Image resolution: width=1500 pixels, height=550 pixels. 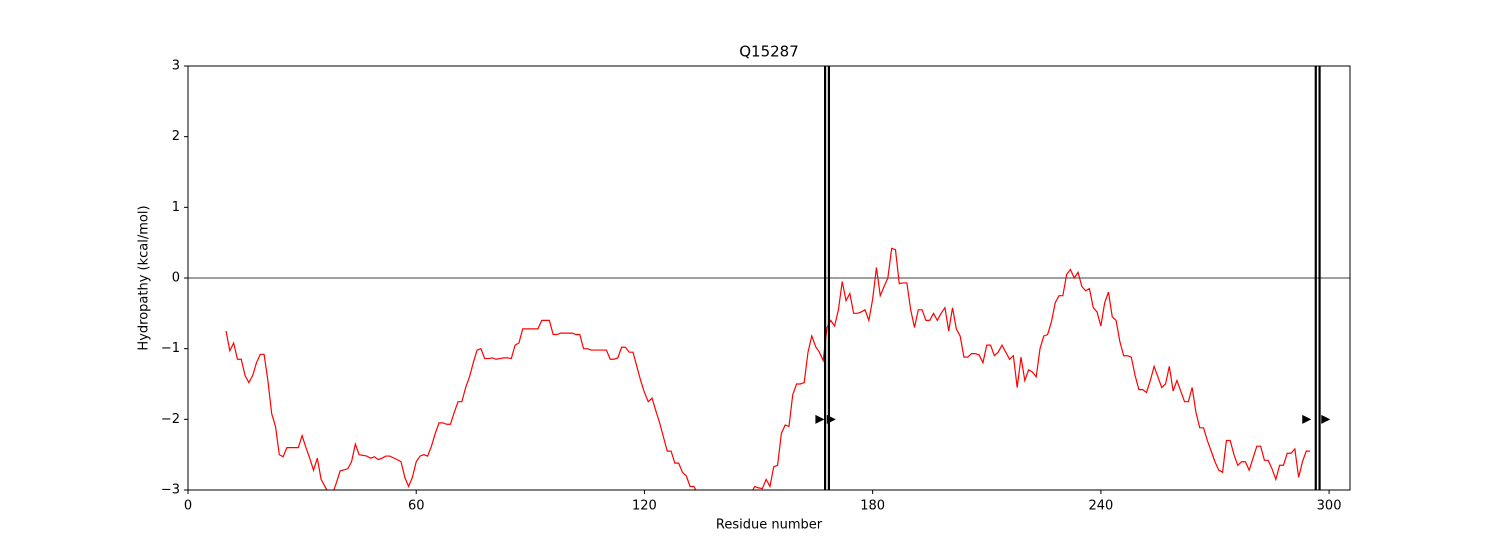 I want to click on y-axis-label: Hydropathy (kcal/mol), so click(x=144, y=277).